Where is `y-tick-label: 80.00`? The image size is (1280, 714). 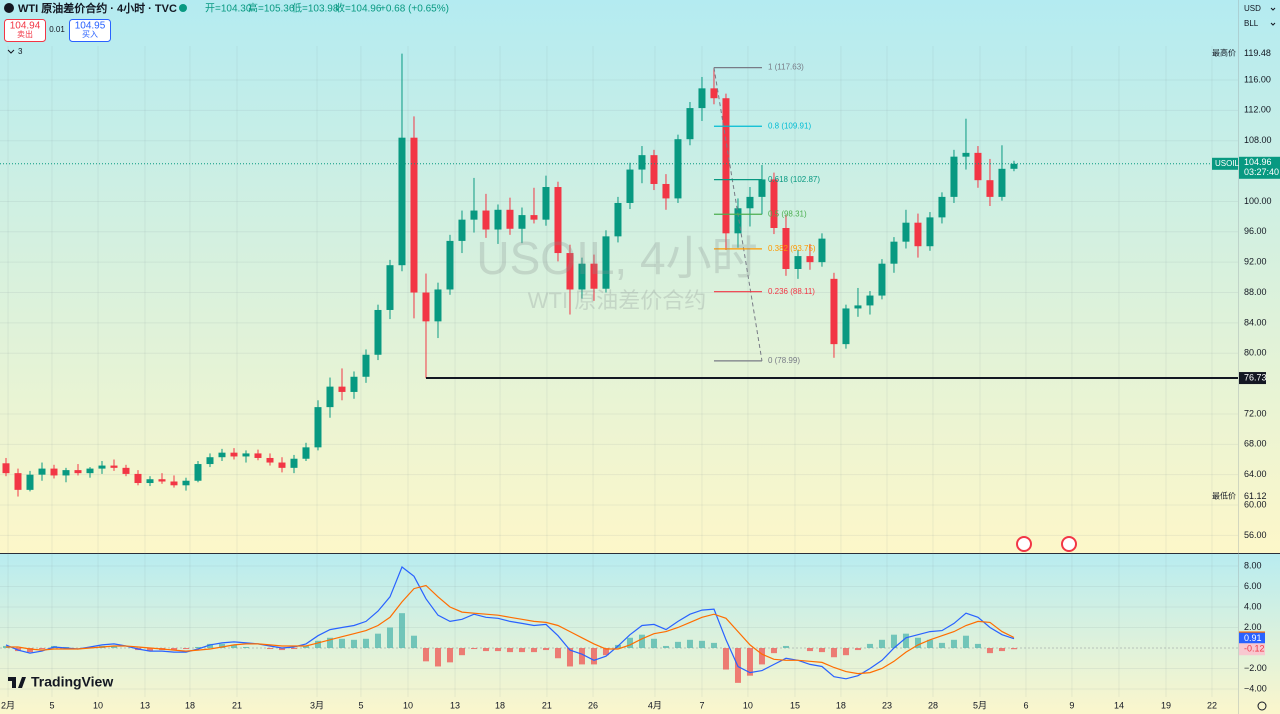 y-tick-label: 80.00 is located at coordinates (1255, 353).